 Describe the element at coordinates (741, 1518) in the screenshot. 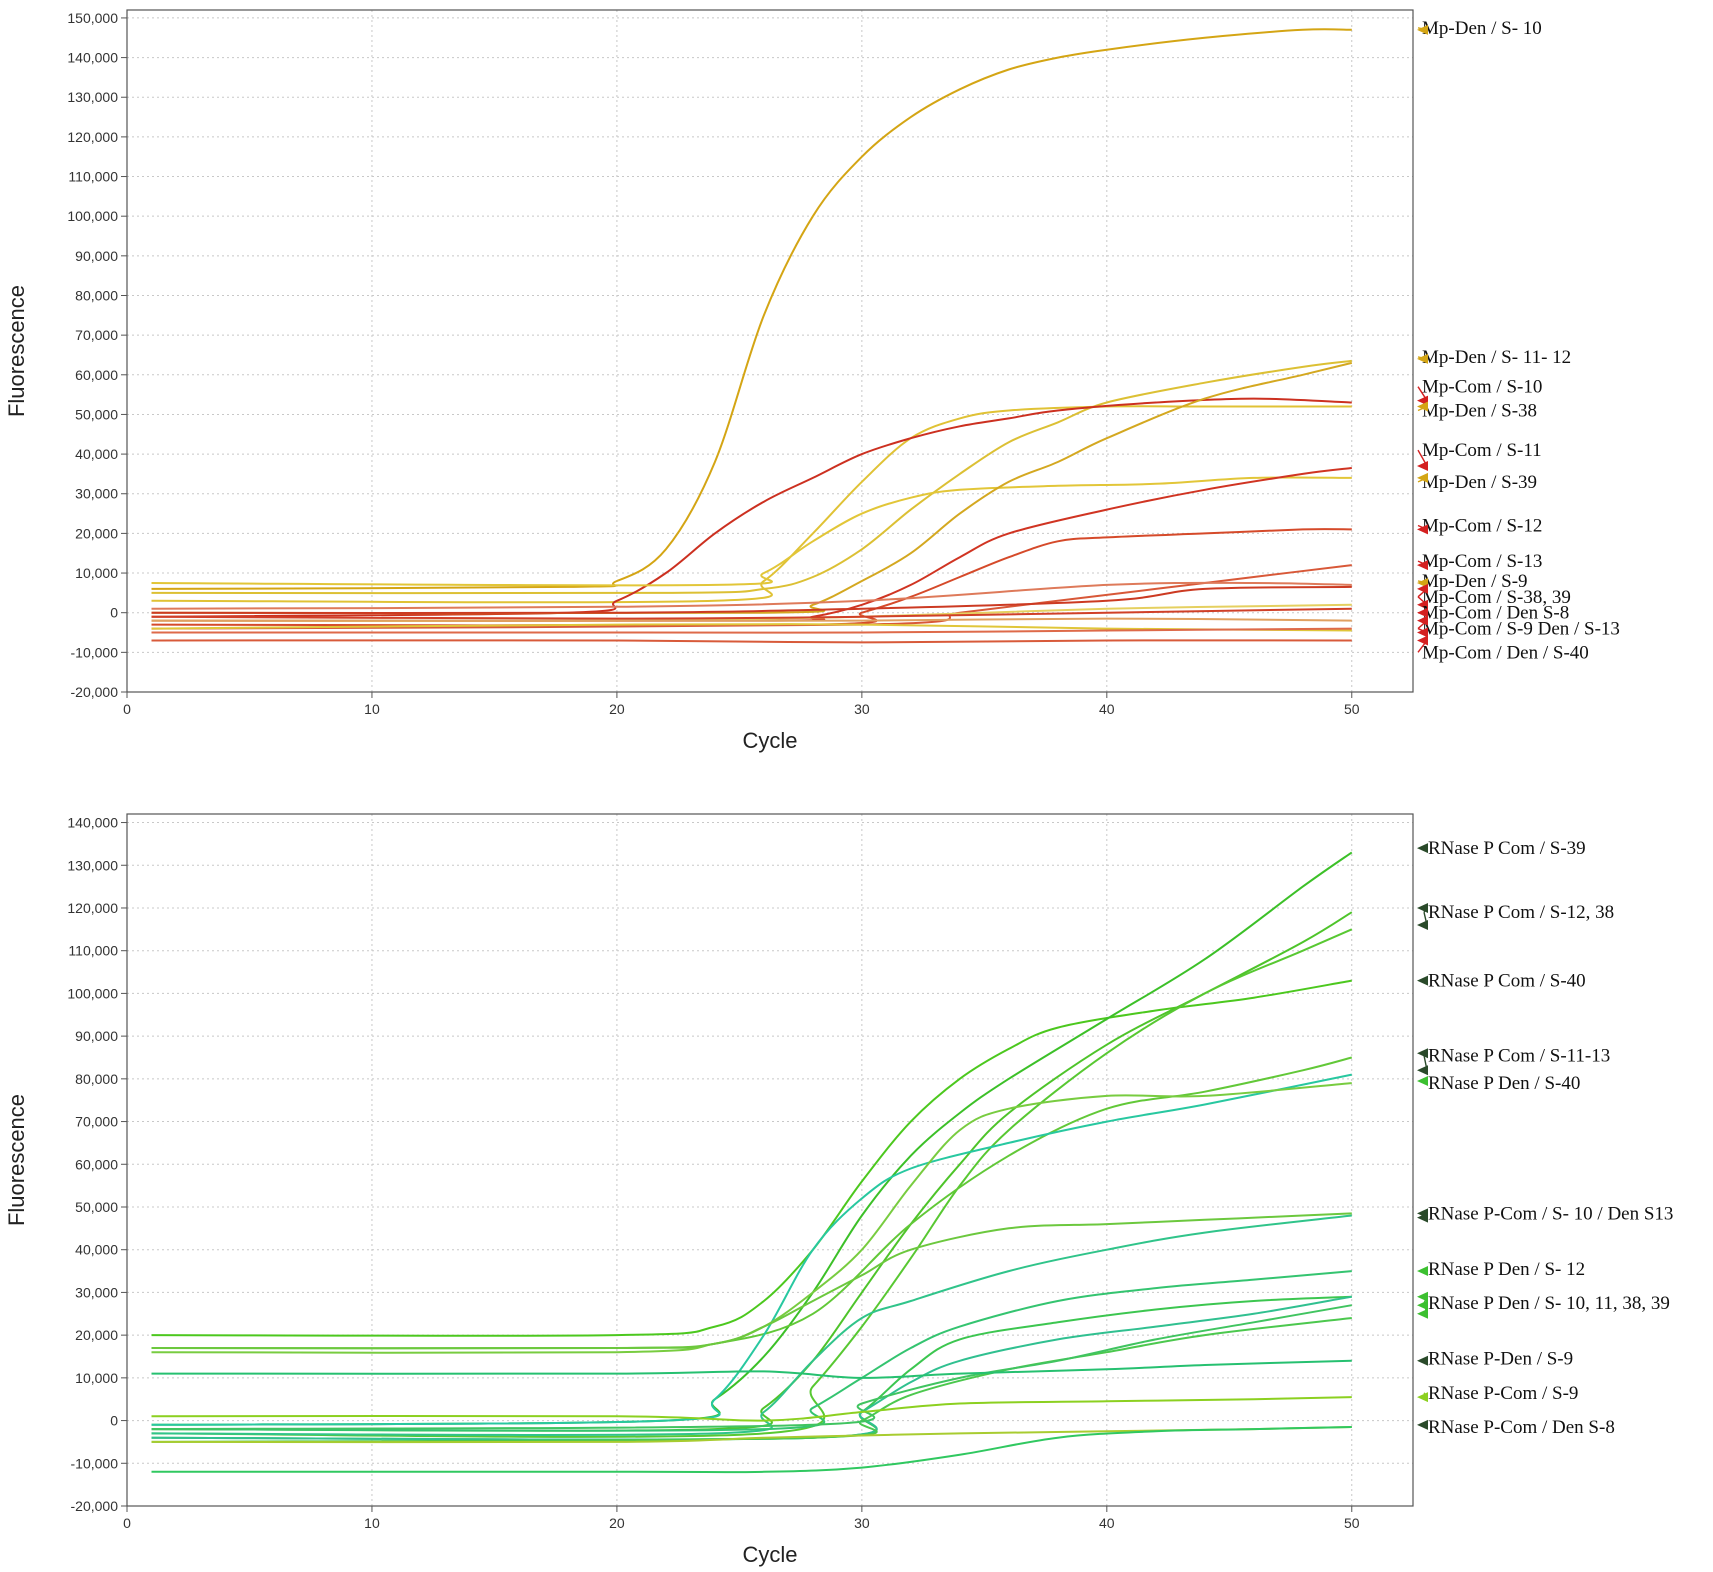

I see `x-axis: 0 10 20 30 40 50` at that location.